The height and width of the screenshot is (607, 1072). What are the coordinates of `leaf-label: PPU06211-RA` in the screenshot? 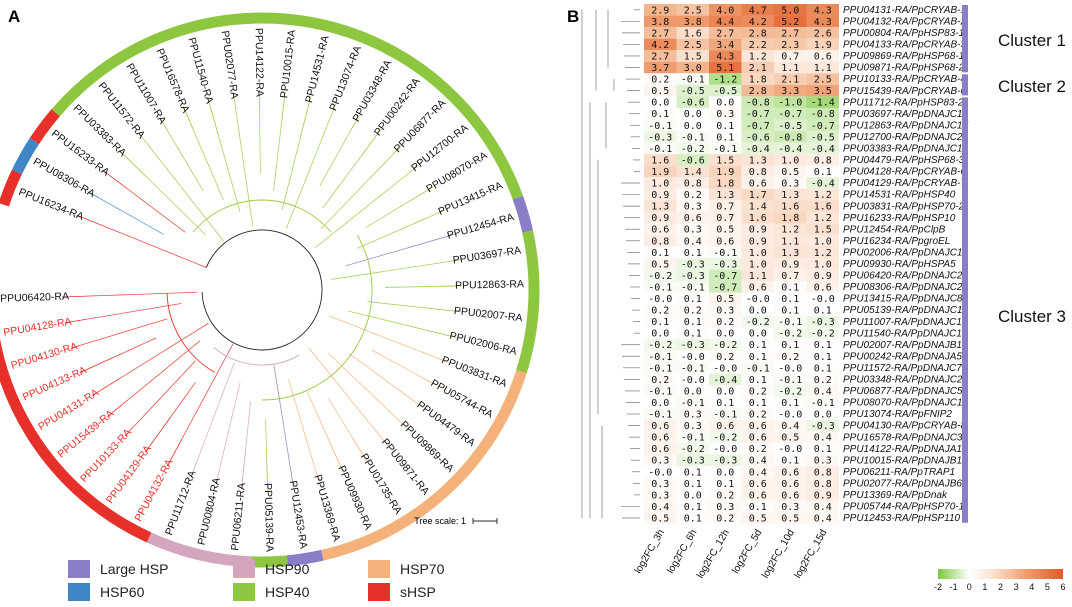 It's located at (238, 516).